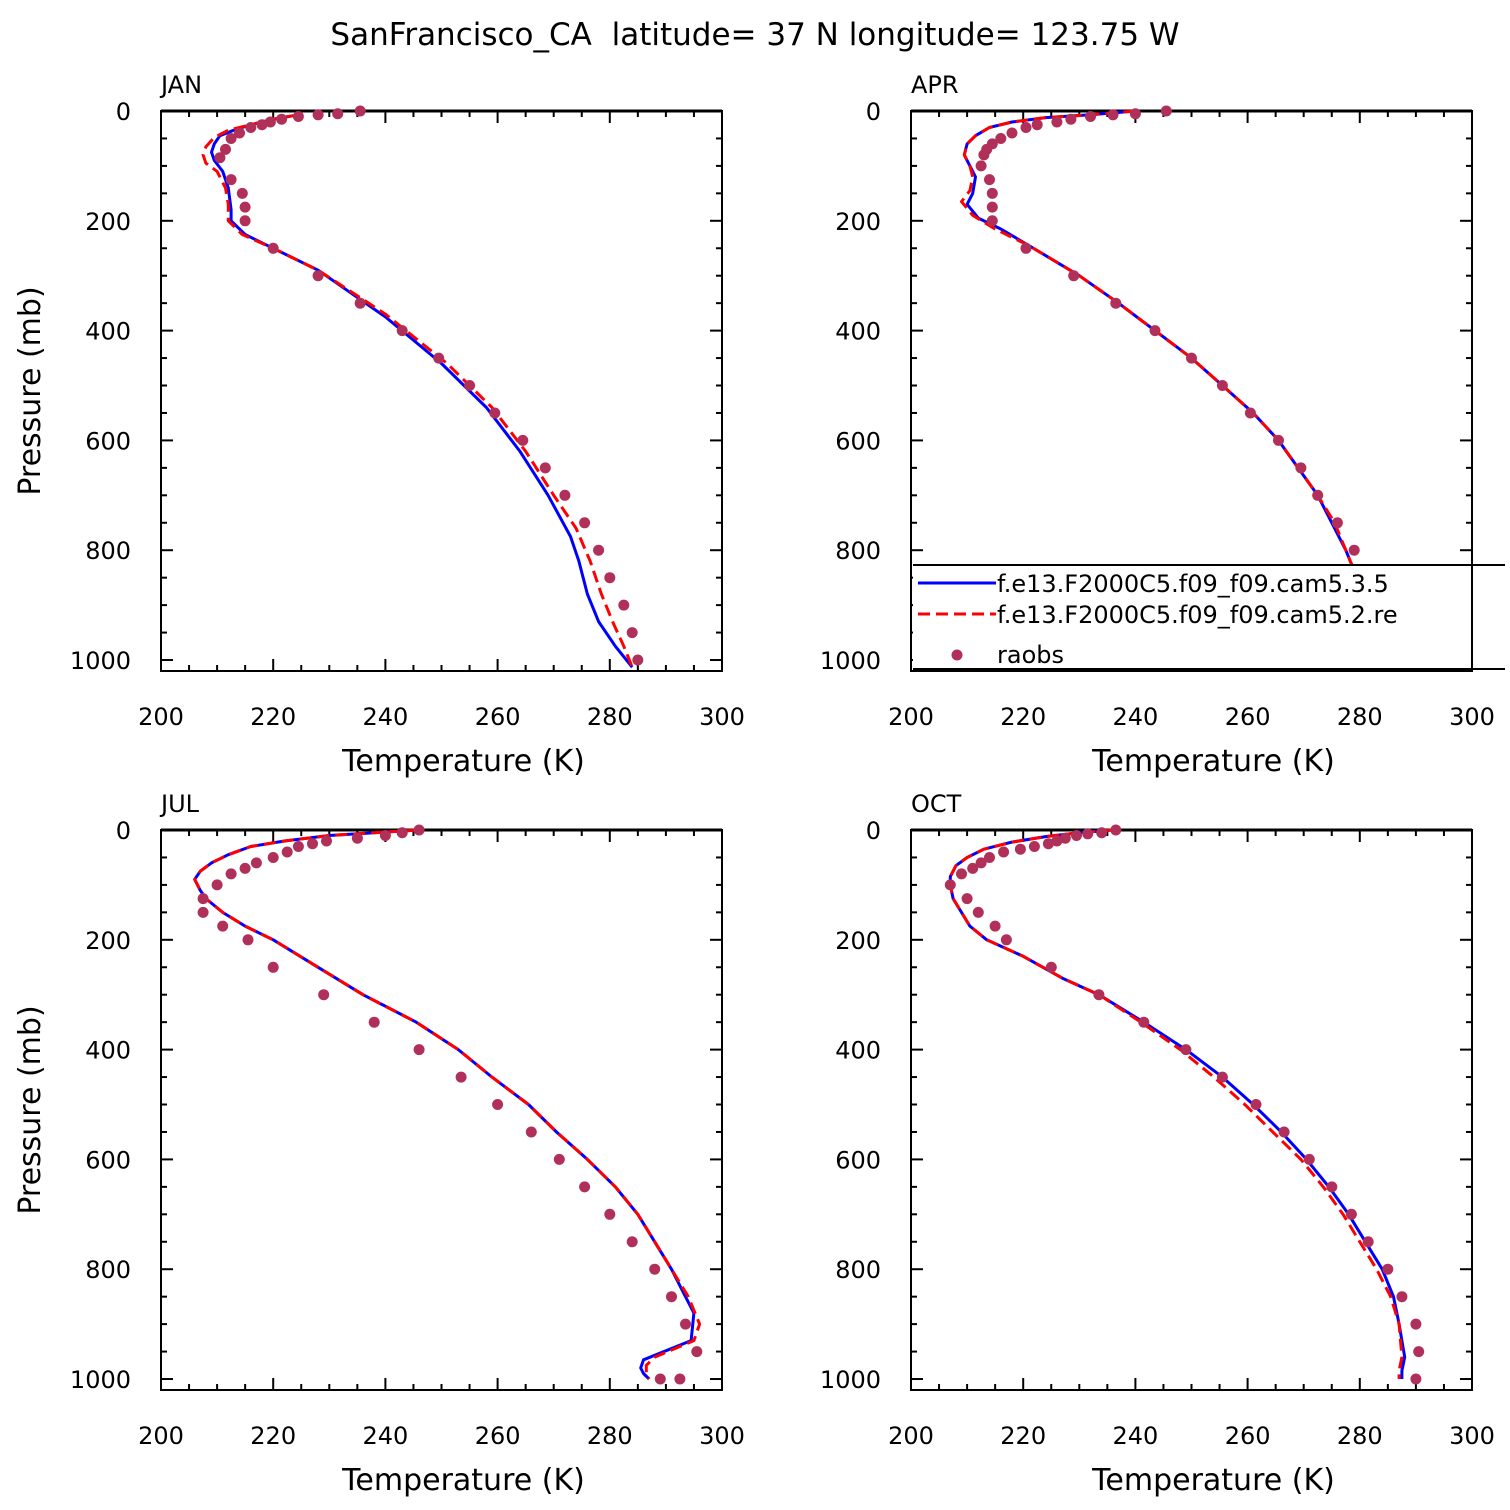 The width and height of the screenshot is (1510, 1510). I want to click on series-model_a, so click(1177, 1103).